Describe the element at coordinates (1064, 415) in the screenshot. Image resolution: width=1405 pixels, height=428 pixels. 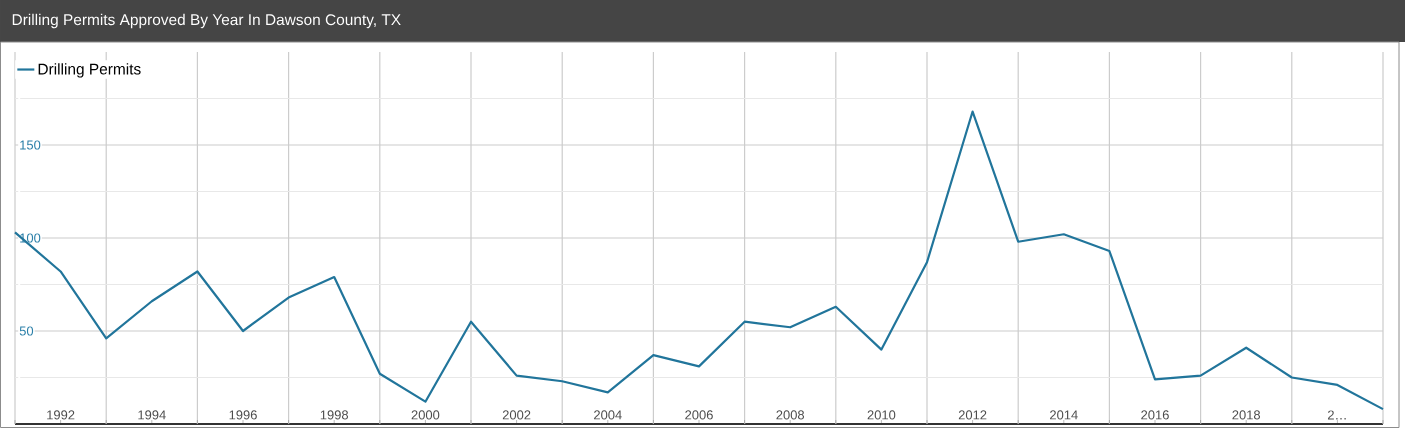
I see `x-tick-label: 2014` at that location.